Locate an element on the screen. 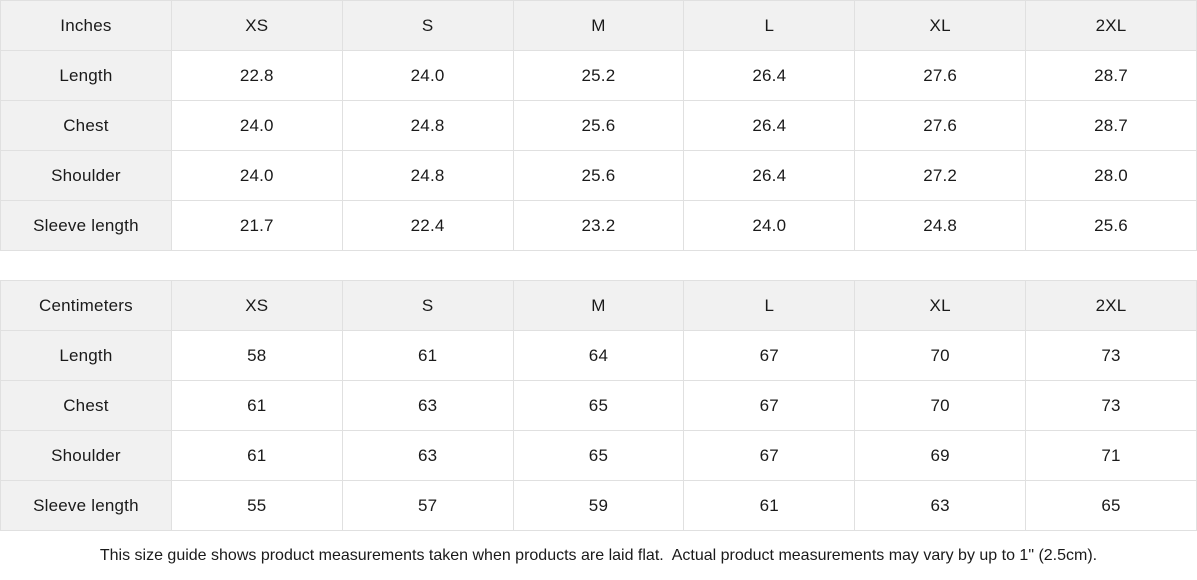  table-row: Shoulder 24.0 24.8 25.6 26.4 27.2 28.0 is located at coordinates (598, 175).